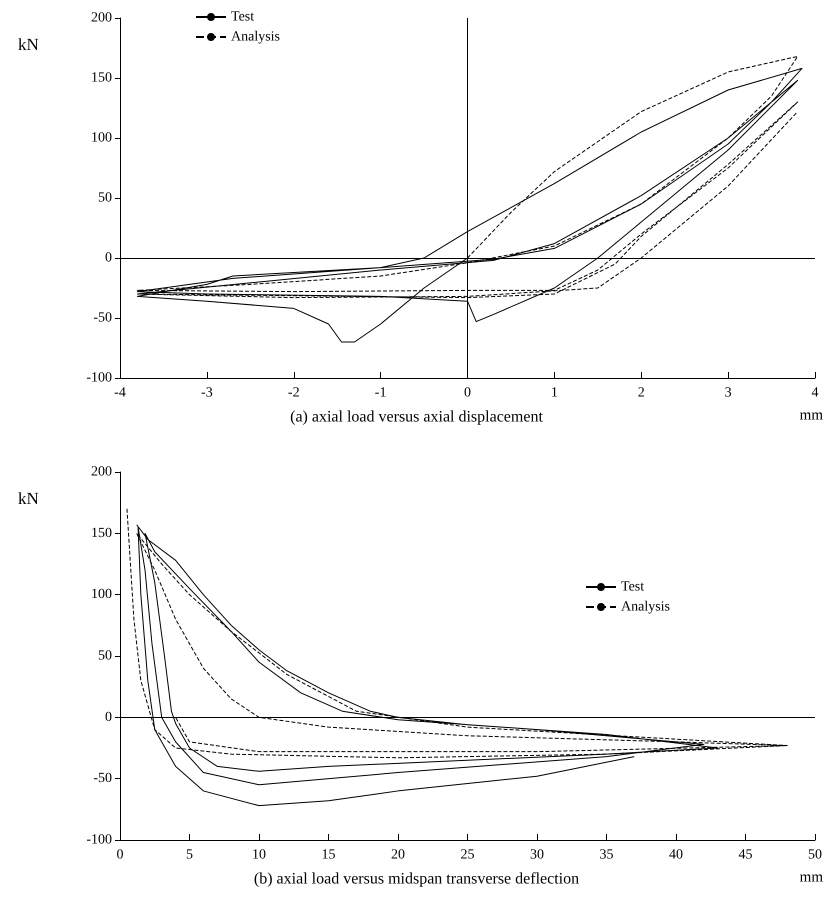 The width and height of the screenshot is (833, 922). I want to click on text: (b) axial load versus midspan transverse deflection, so click(417, 879).